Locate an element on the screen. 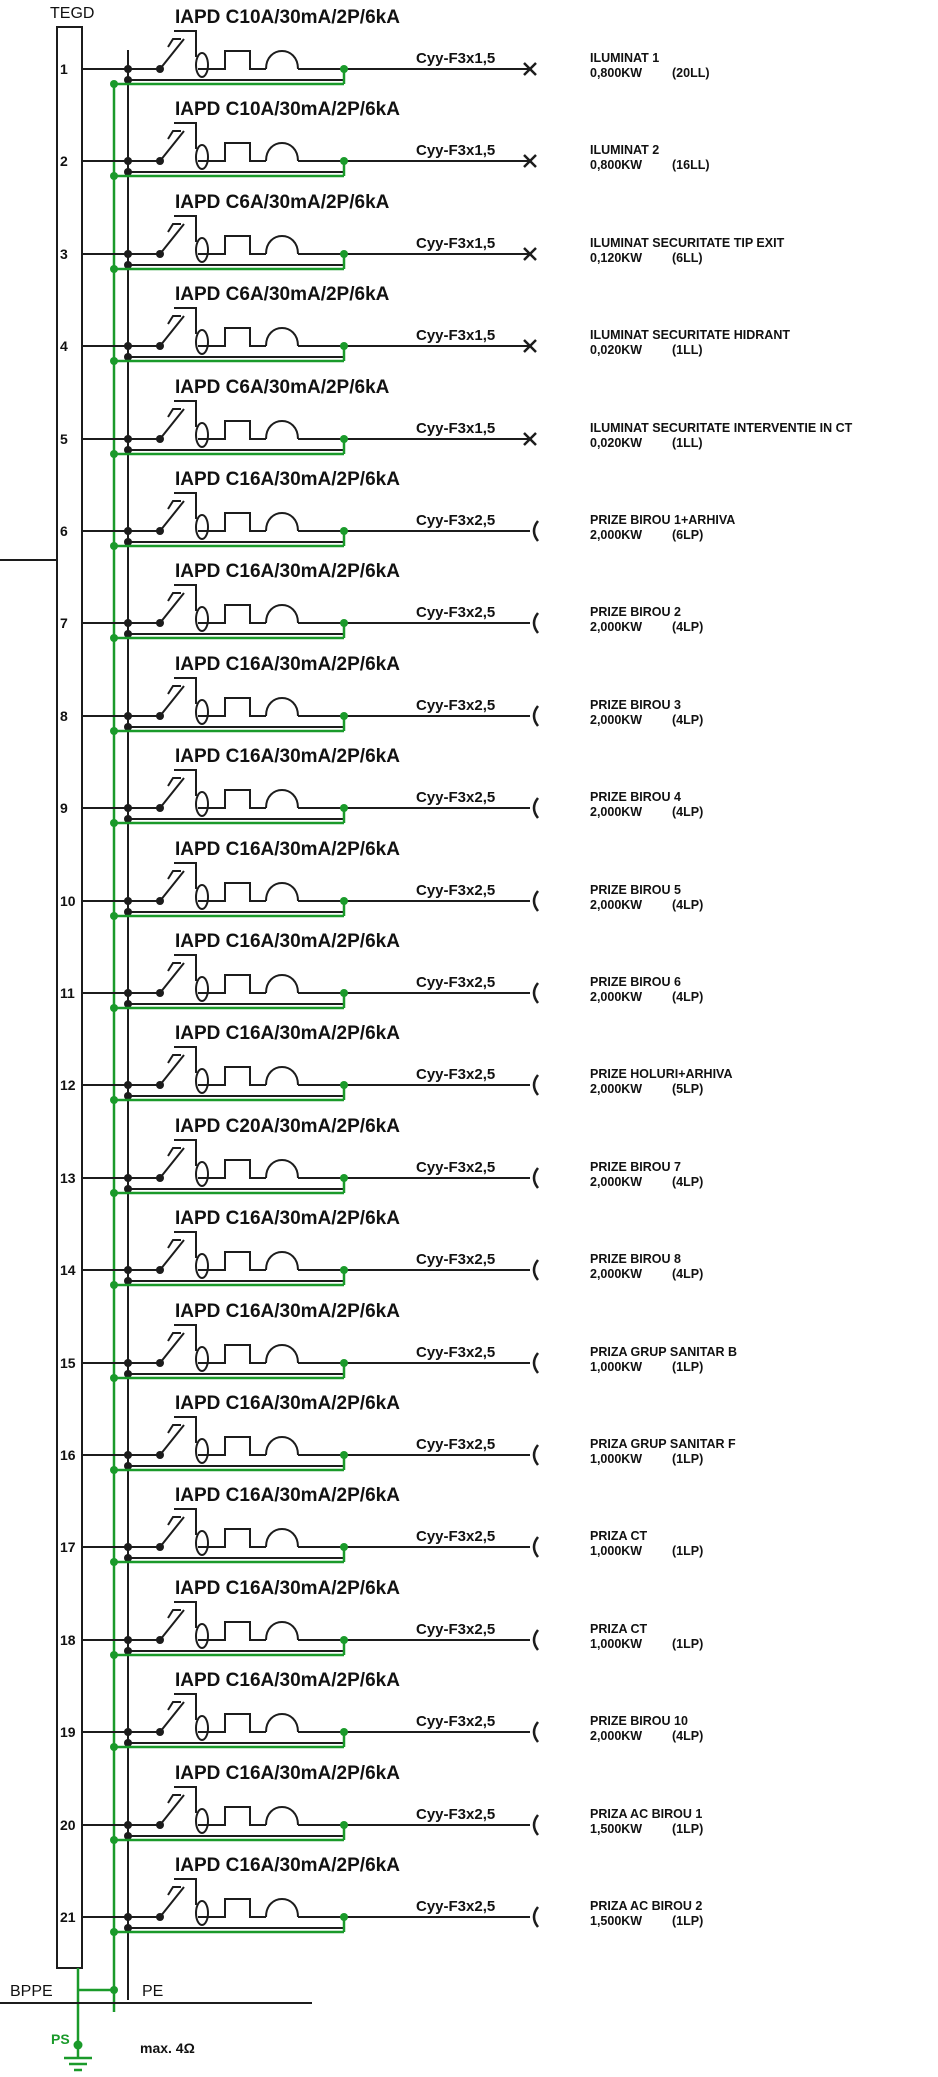 The width and height of the screenshot is (938, 2077). load-name: PRIZA AC BIROU 1 is located at coordinates (646, 1814).